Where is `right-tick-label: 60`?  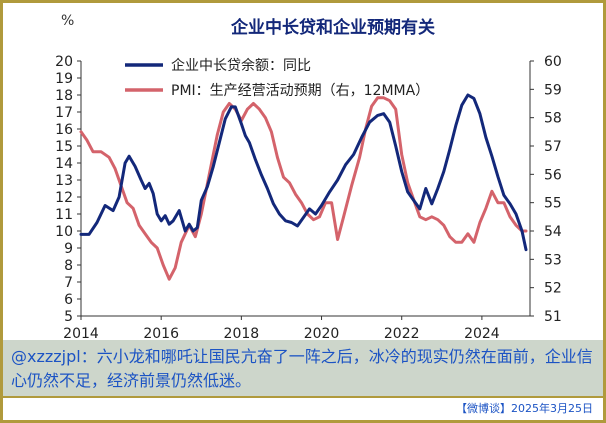 right-tick-label: 60 is located at coordinates (553, 62).